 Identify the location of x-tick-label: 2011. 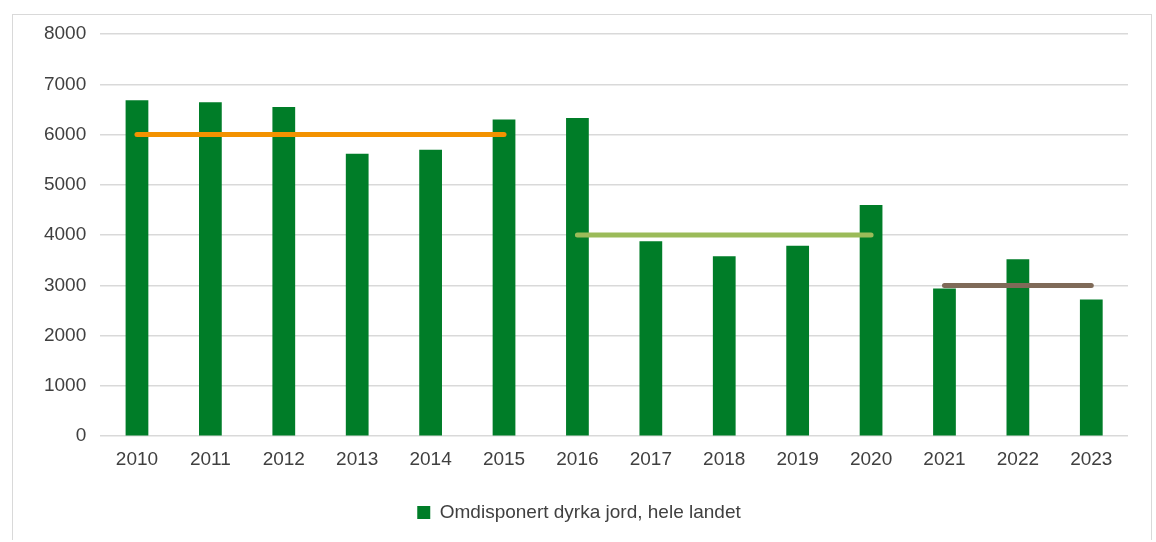
(210, 458).